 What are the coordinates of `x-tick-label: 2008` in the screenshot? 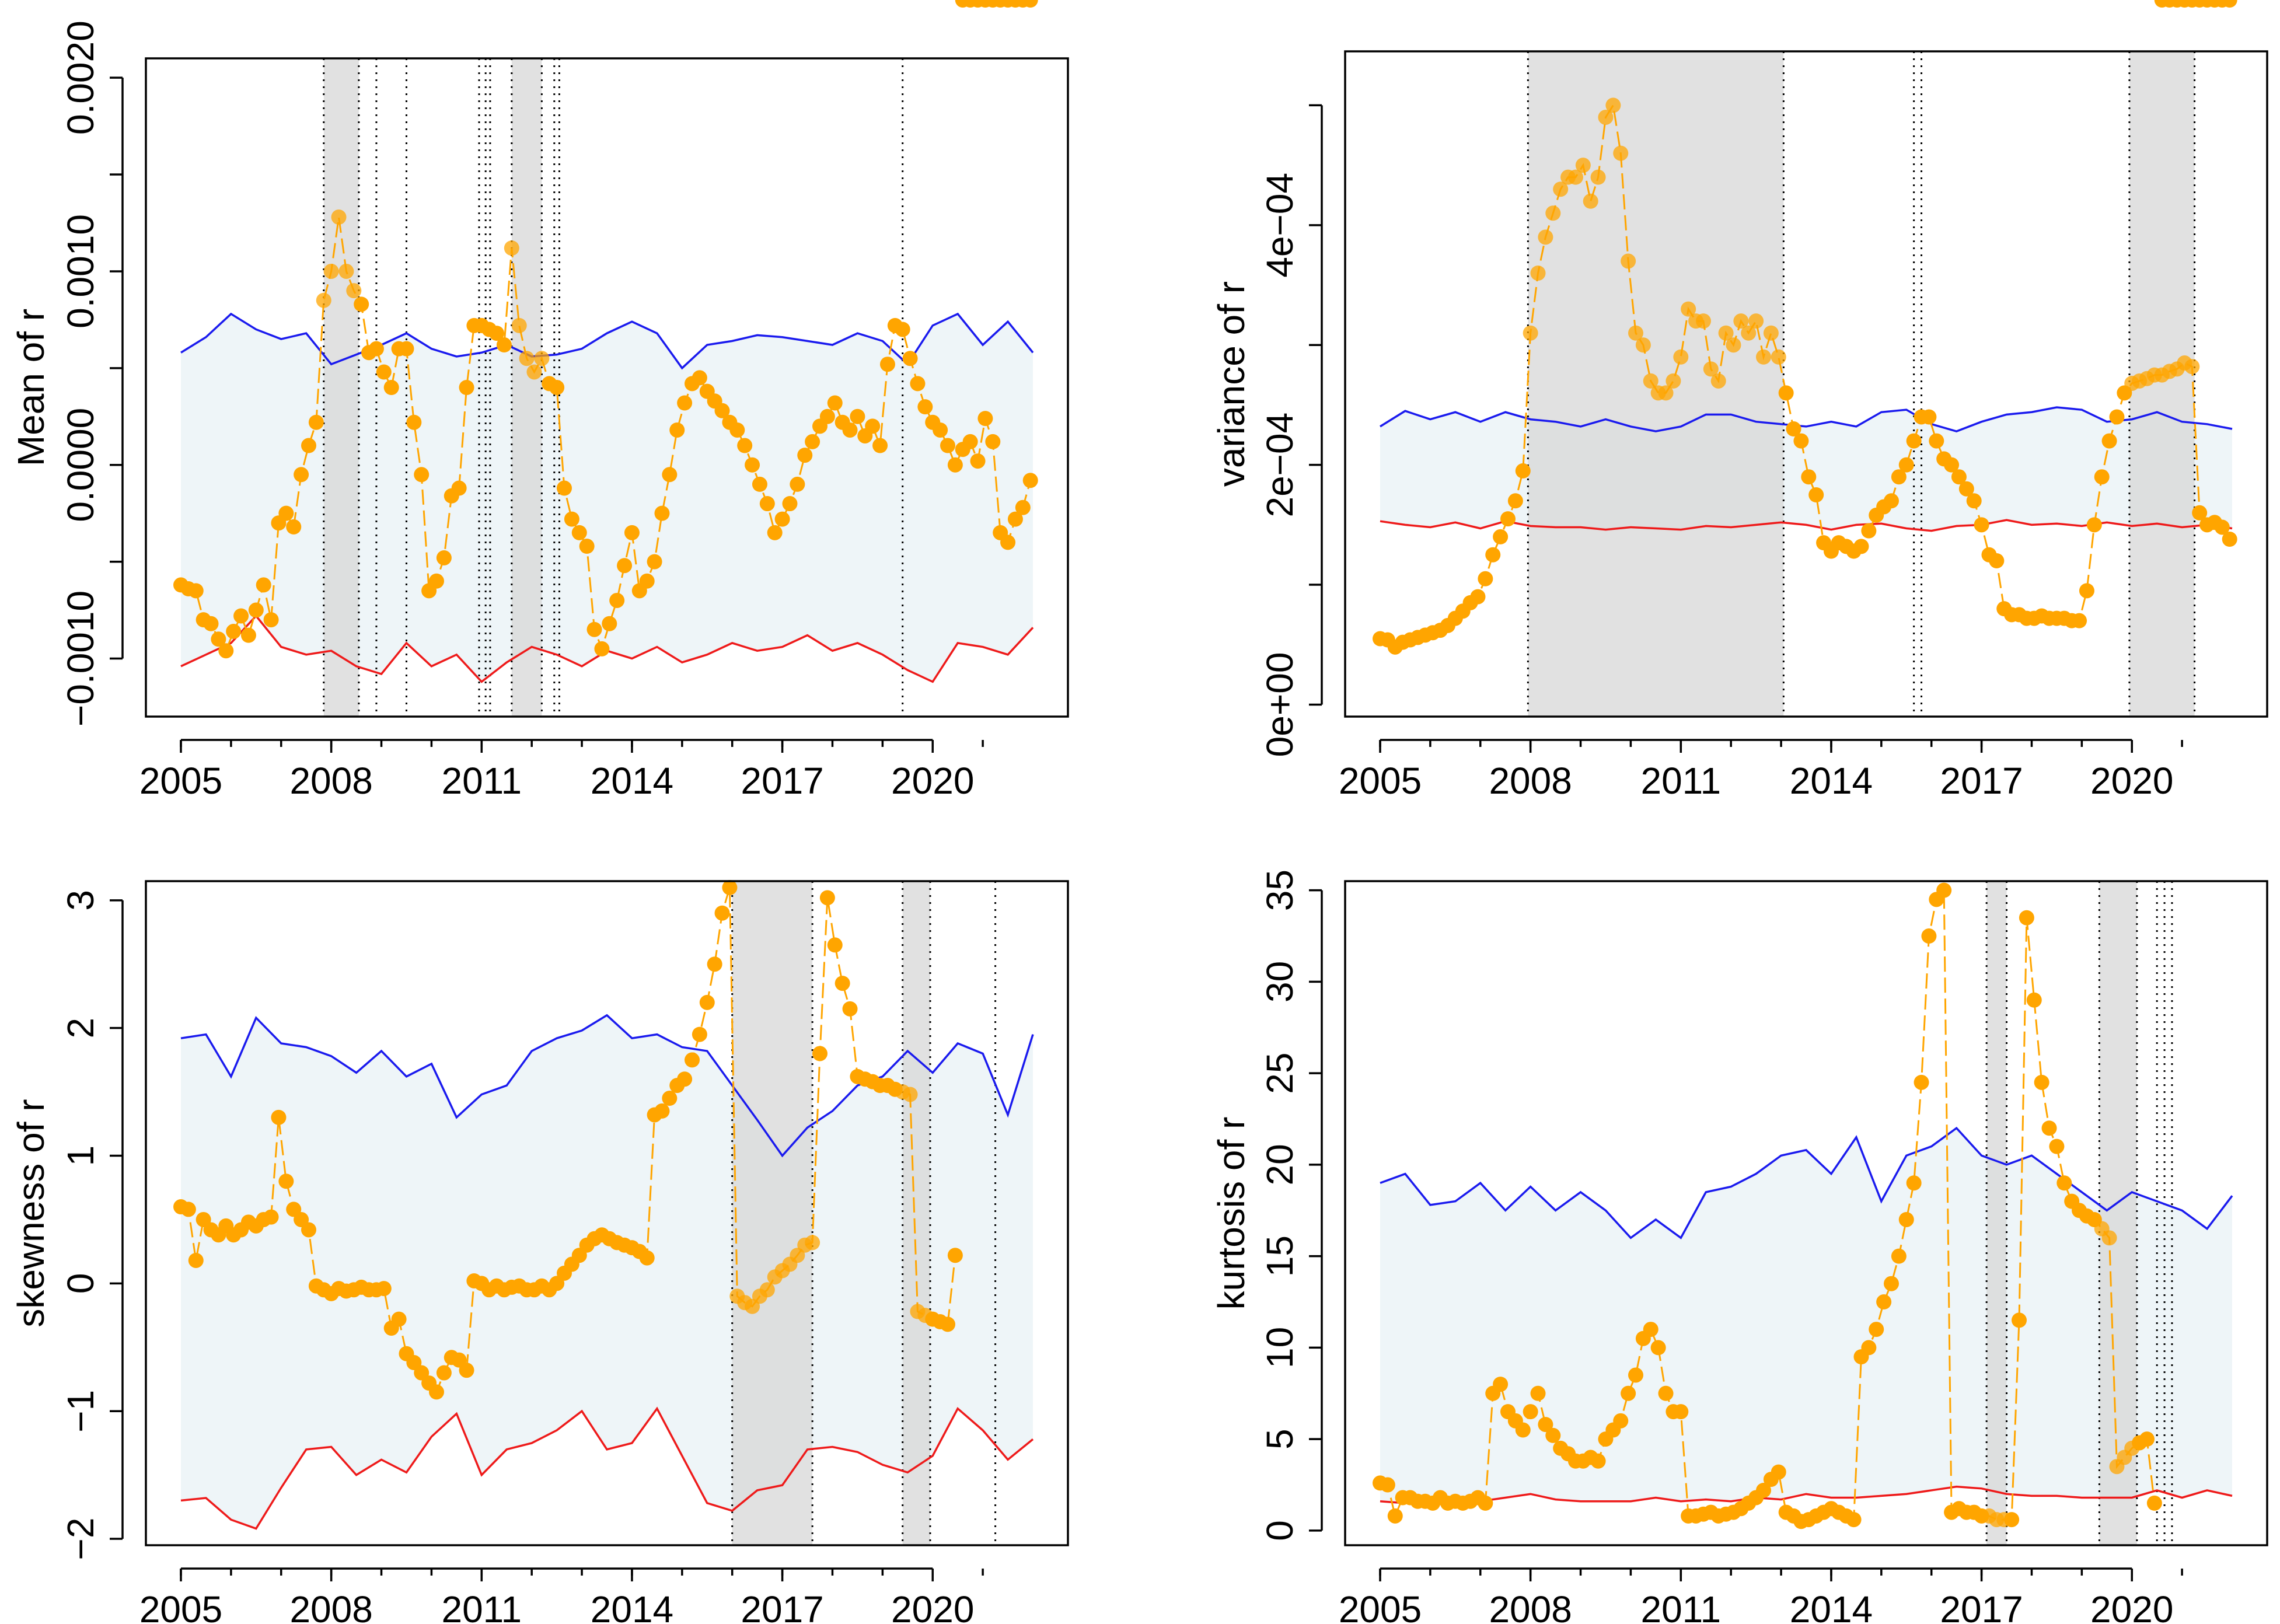 It's located at (1530, 1606).